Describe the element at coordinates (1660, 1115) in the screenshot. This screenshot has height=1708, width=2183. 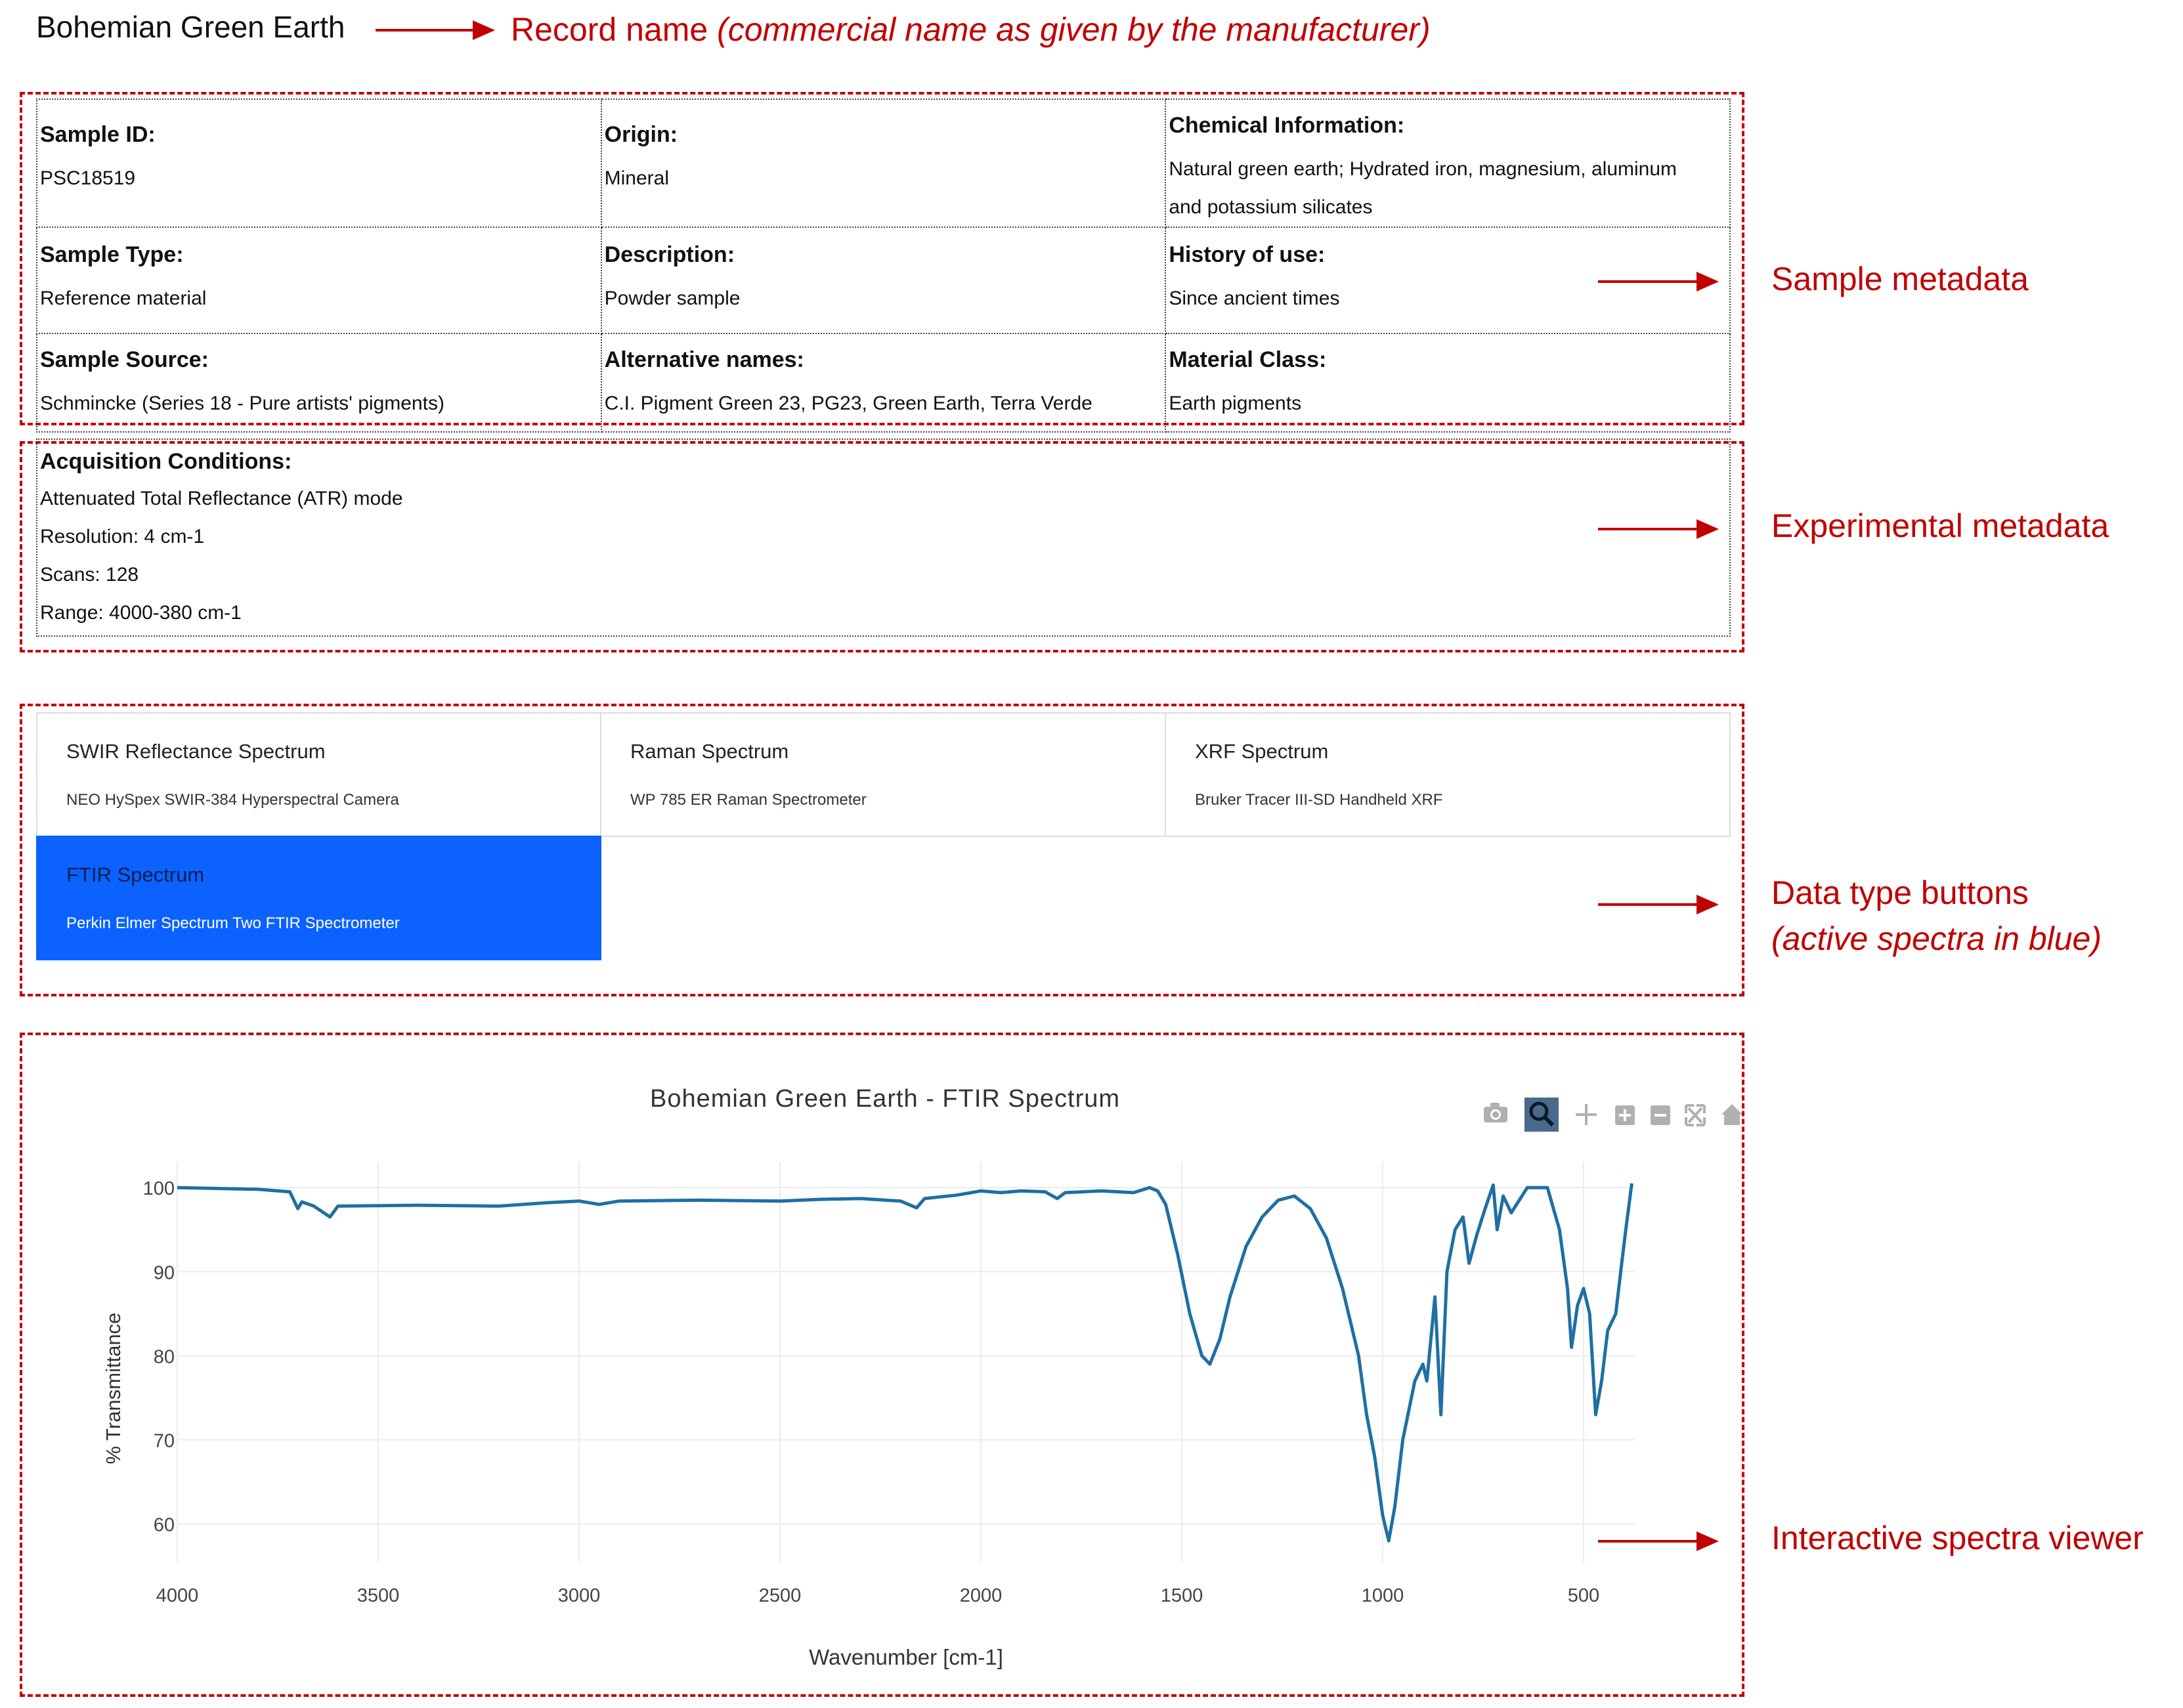
I see `zoom-out-icon` at that location.